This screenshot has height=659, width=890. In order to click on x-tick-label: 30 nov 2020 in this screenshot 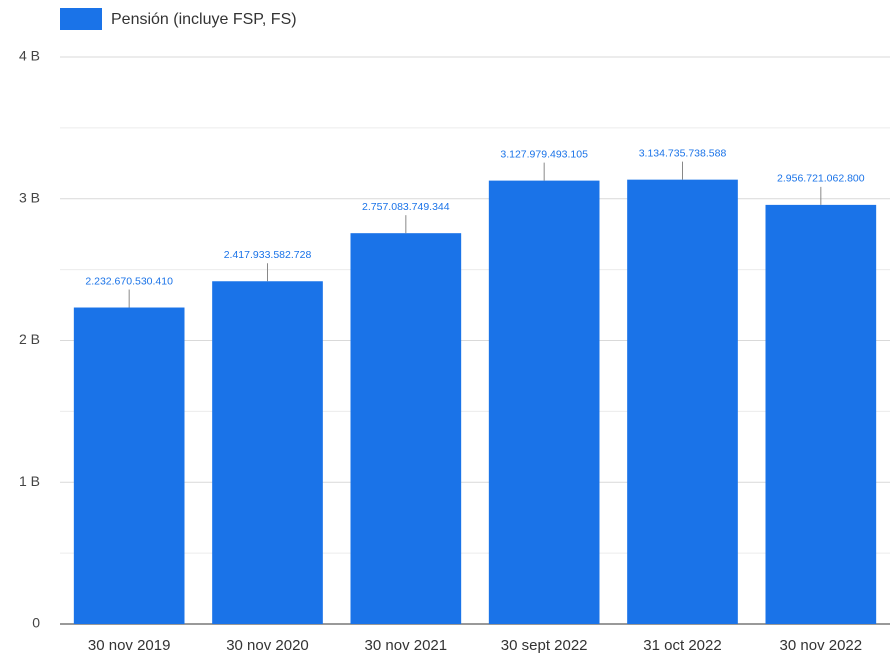, I will do `click(267, 645)`.